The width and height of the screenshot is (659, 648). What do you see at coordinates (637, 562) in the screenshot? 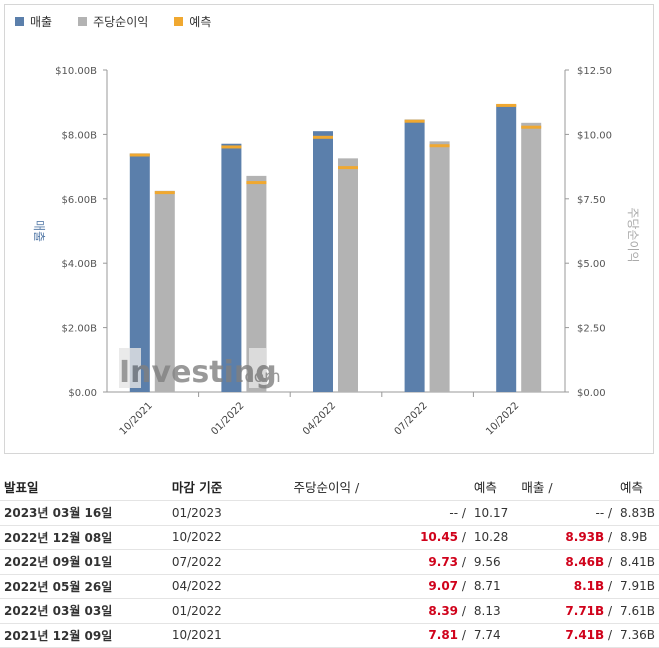
I see `cell-revenue-forecast: 8.41B` at bounding box center [637, 562].